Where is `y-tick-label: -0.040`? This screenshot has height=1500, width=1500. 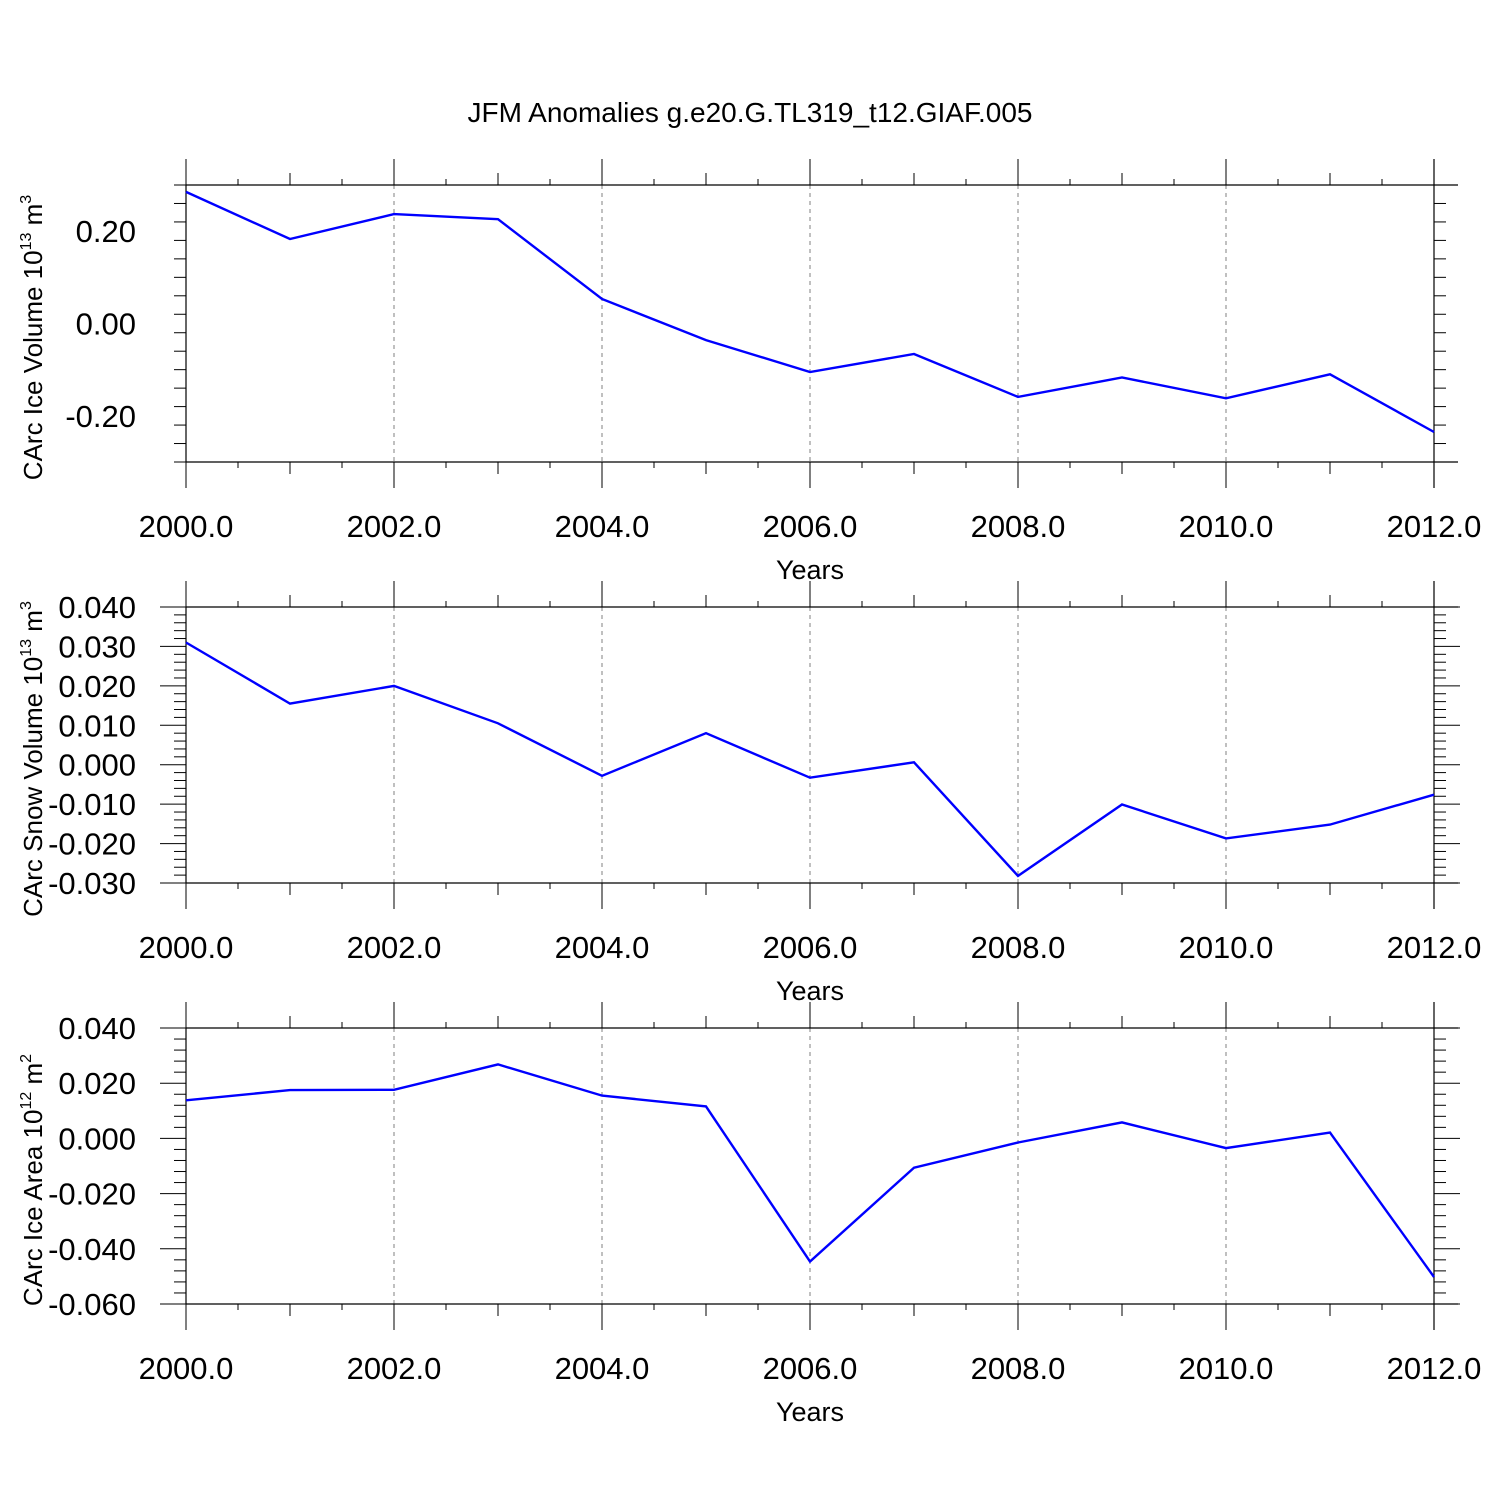
y-tick-label: -0.040 is located at coordinates (92, 1249).